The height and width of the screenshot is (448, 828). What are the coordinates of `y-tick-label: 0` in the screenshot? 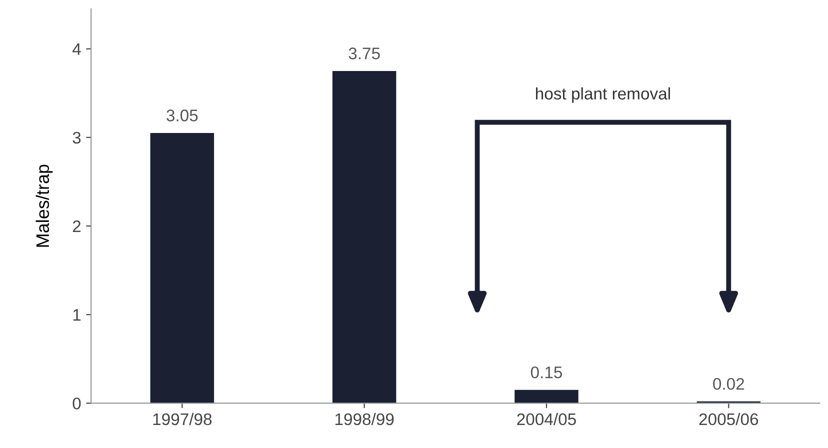 It's located at (76, 404).